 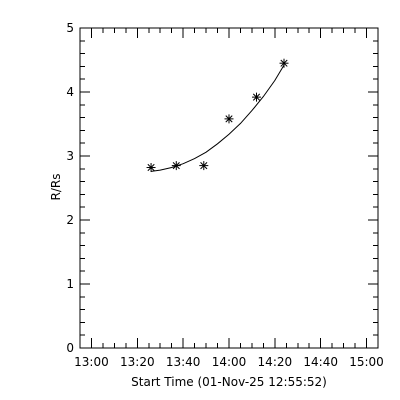 I want to click on y-tick-label: 5, so click(x=70, y=28).